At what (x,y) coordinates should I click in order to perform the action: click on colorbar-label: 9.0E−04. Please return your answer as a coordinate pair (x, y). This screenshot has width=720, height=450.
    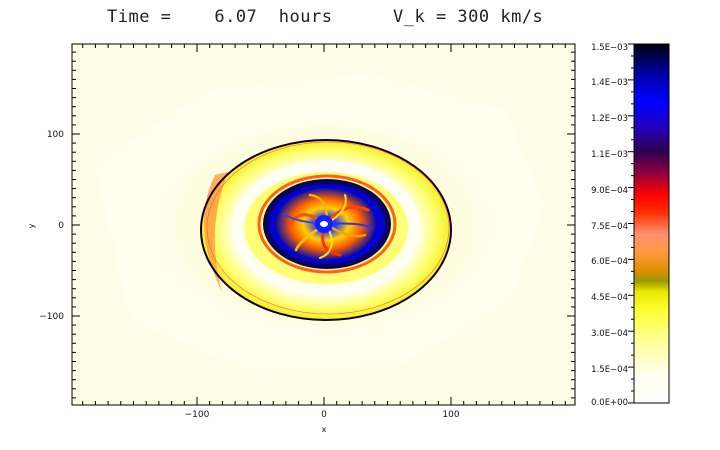
    Looking at the image, I should click on (609, 191).